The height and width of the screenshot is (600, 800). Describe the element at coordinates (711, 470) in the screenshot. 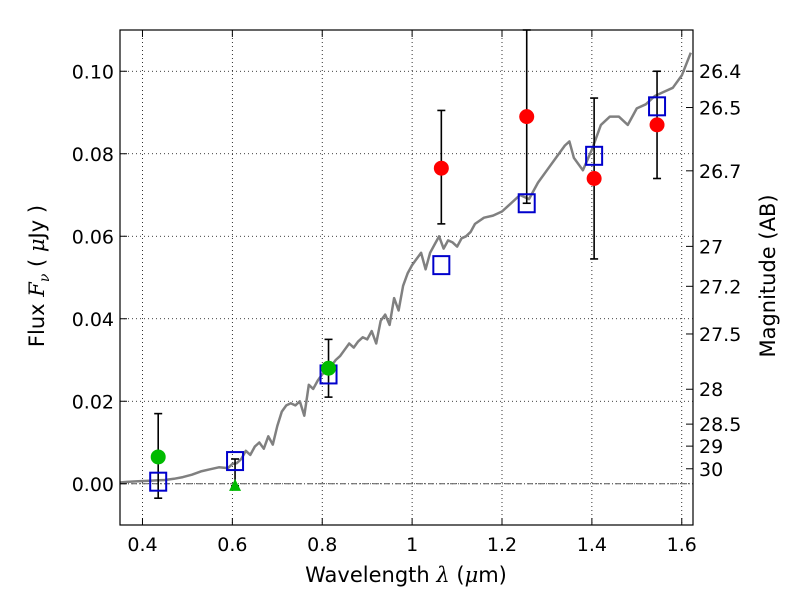

I see `mag-tick-label: 30` at that location.